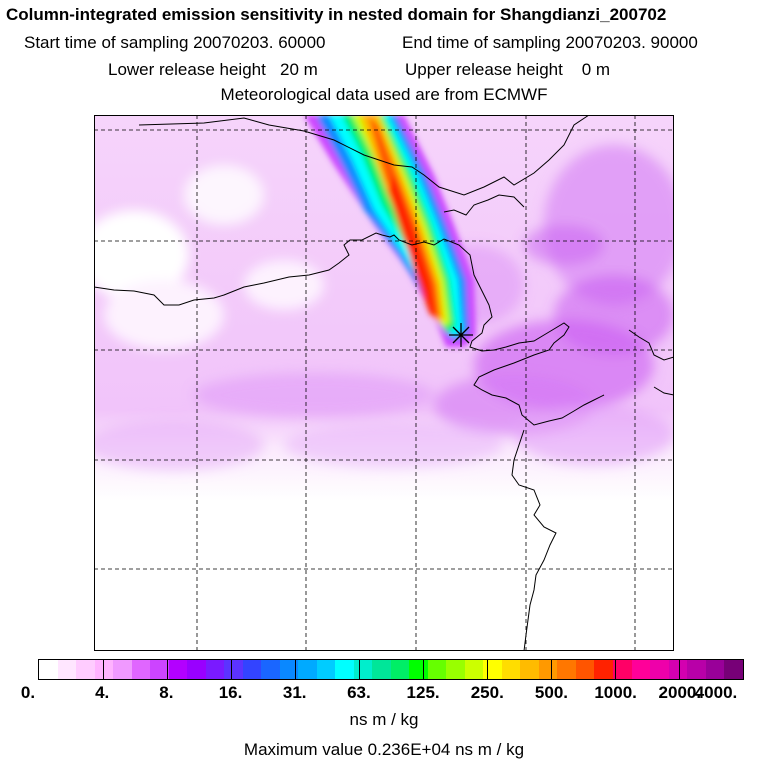 The image size is (768, 768). Describe the element at coordinates (680, 692) in the screenshot. I see `legend-tick-label: 2000.` at that location.